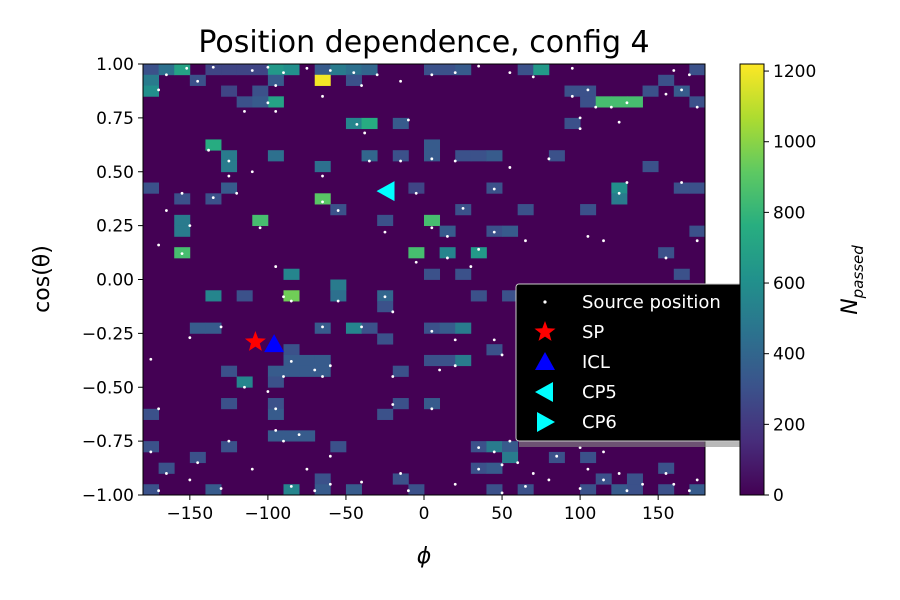  I want to click on y-tick-label: 1.00, so click(115, 65).